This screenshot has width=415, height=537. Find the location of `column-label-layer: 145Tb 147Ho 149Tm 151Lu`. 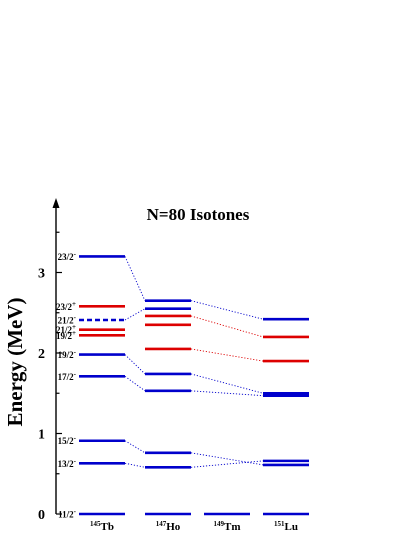

column-label-layer: 145Tb 147Ho 149Tm 151Lu is located at coordinates (194, 526).